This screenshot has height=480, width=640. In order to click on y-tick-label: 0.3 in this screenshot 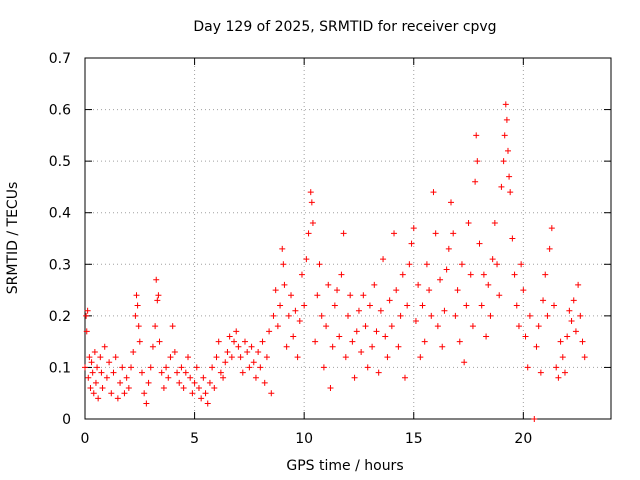, I will do `click(60, 265)`.